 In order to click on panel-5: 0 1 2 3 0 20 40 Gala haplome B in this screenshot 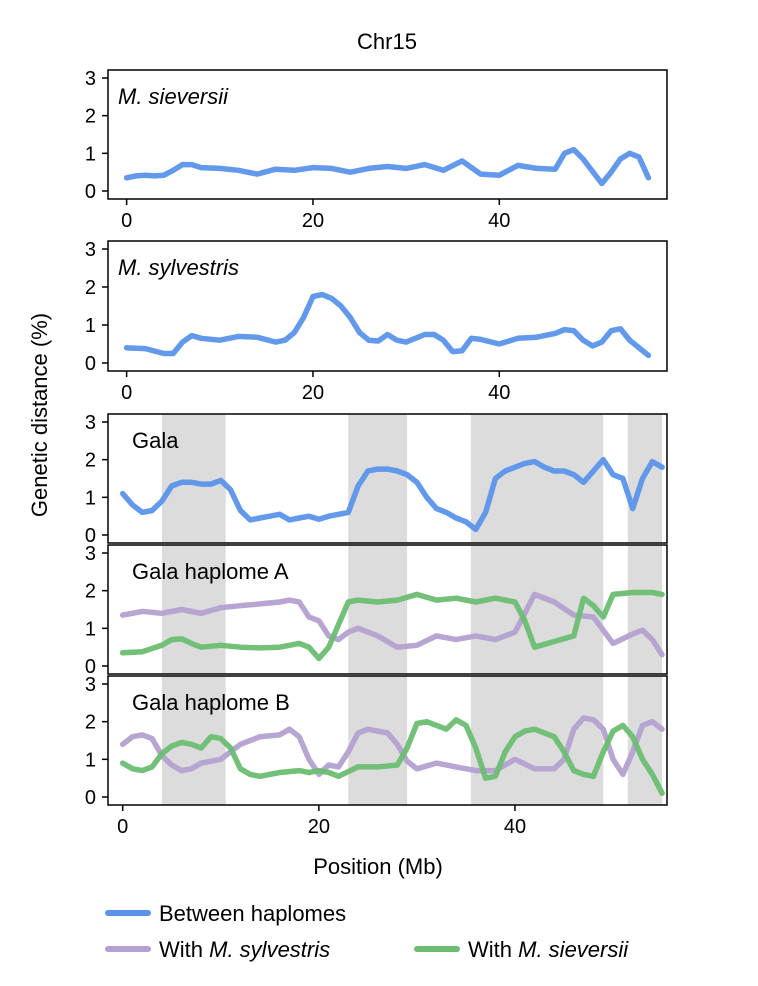, I will do `click(376, 756)`.